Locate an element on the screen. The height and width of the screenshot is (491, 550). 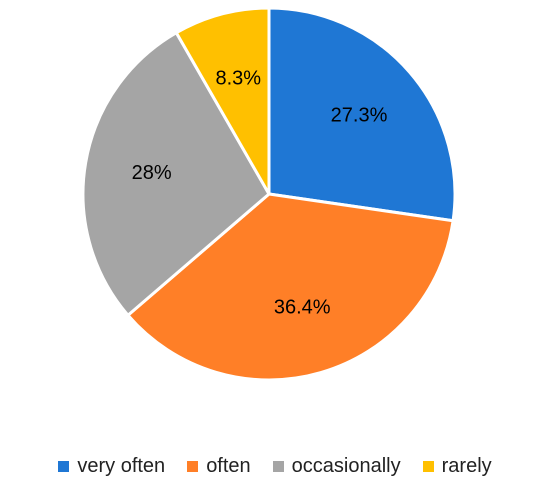
legend-item-very-often: very often is located at coordinates (111, 466).